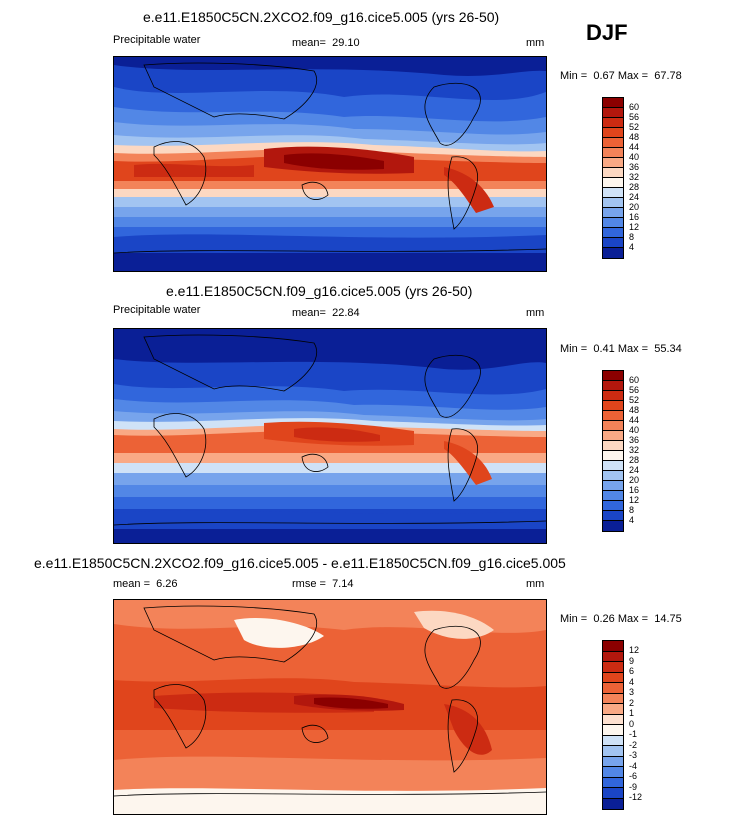 Image resolution: width=733 pixels, height=819 pixels. Describe the element at coordinates (535, 313) in the screenshot. I see `panel-2-units: mm` at that location.